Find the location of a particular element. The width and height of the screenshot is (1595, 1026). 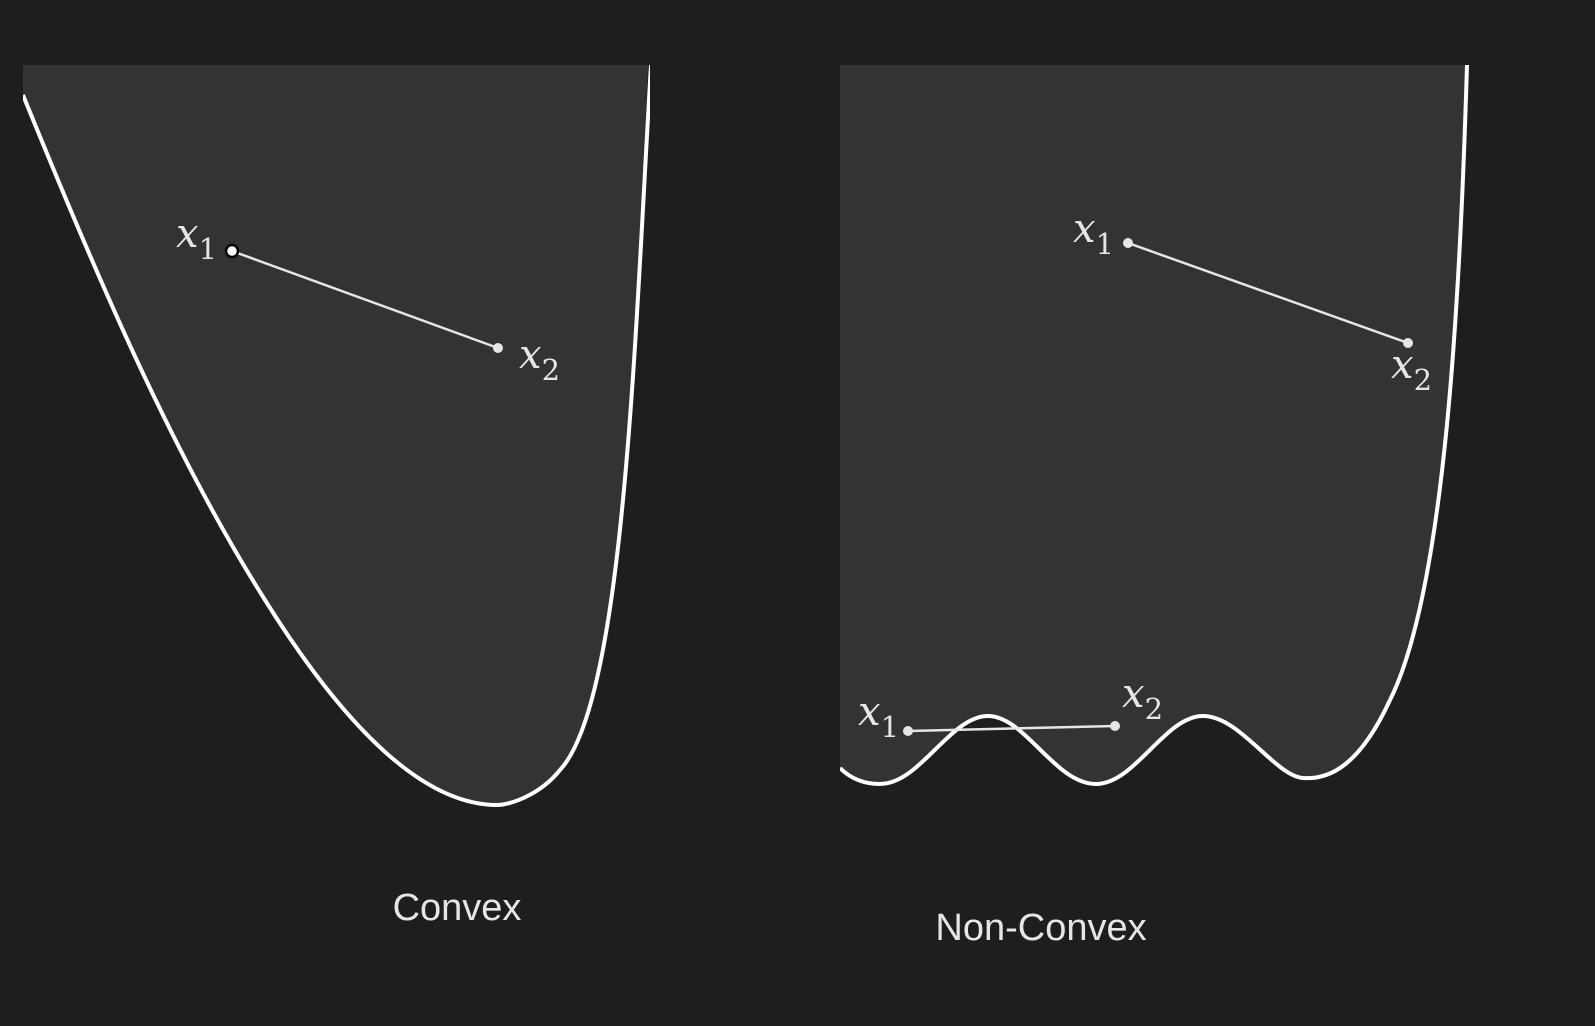

non-convex-upper-segment-line is located at coordinates (1268, 293).